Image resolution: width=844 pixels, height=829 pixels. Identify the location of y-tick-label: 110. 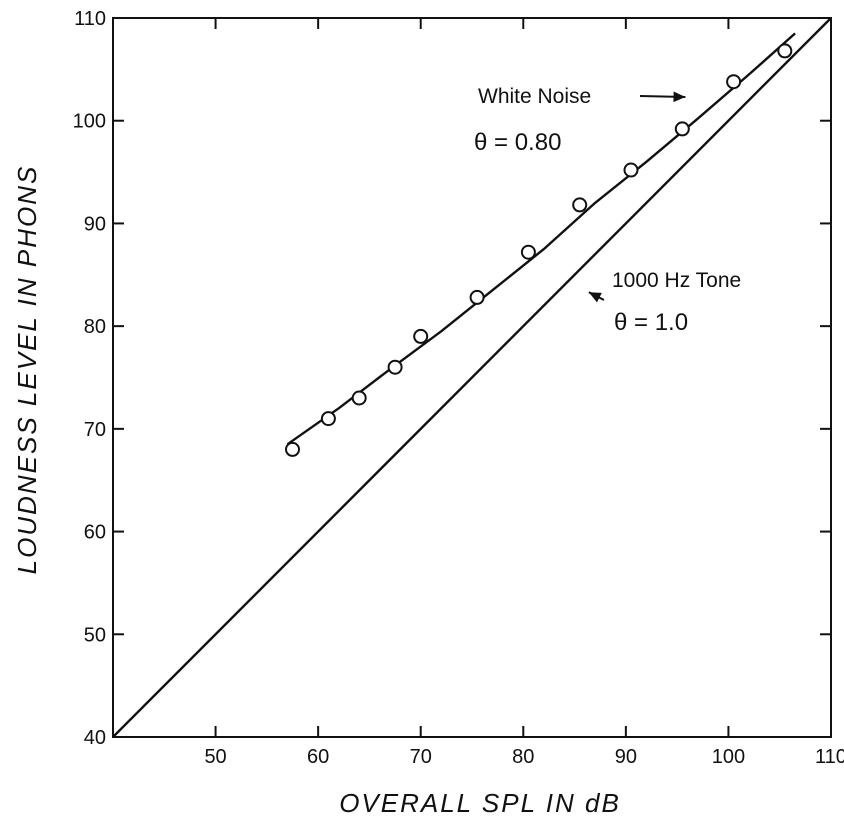
(90, 19).